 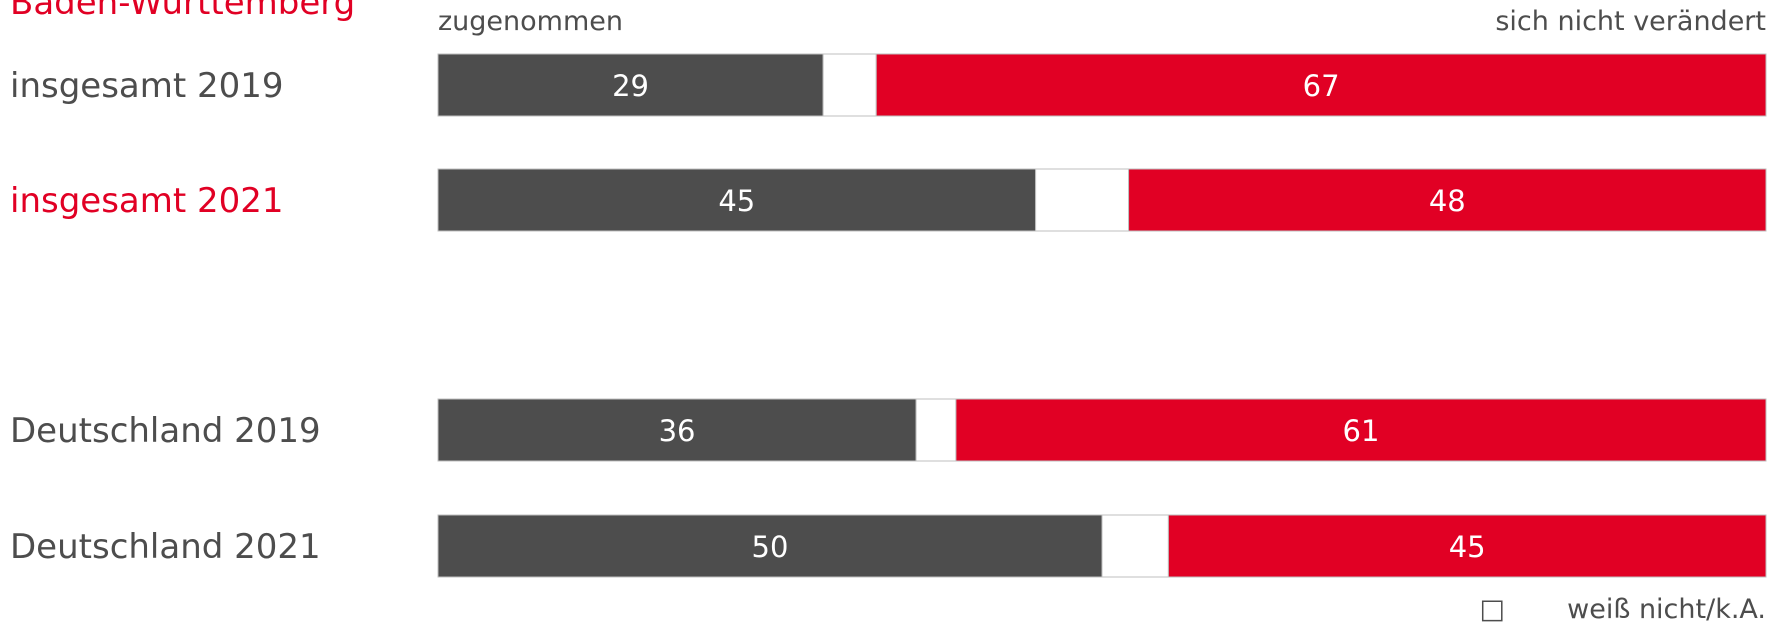 What do you see at coordinates (1492, 609) in the screenshot?
I see `legend-symbol: □` at bounding box center [1492, 609].